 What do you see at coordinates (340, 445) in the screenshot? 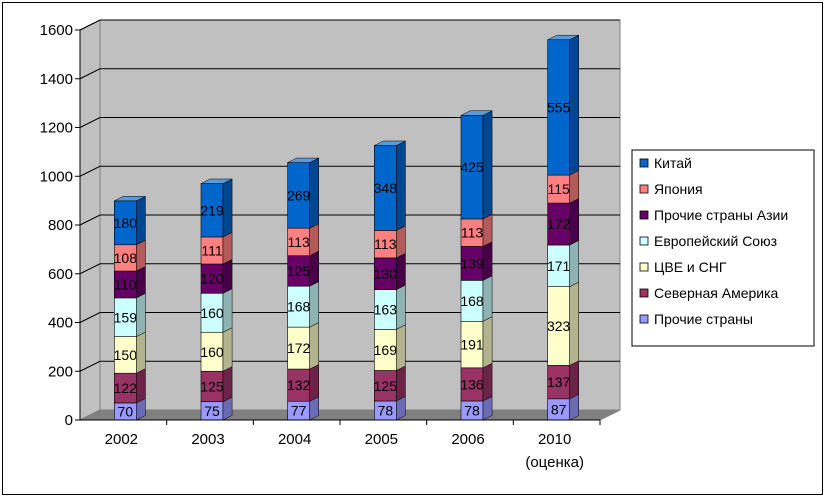
I see `x-axis: 2002 2003 2004 2005 2006 2010 (оценка)` at bounding box center [340, 445].